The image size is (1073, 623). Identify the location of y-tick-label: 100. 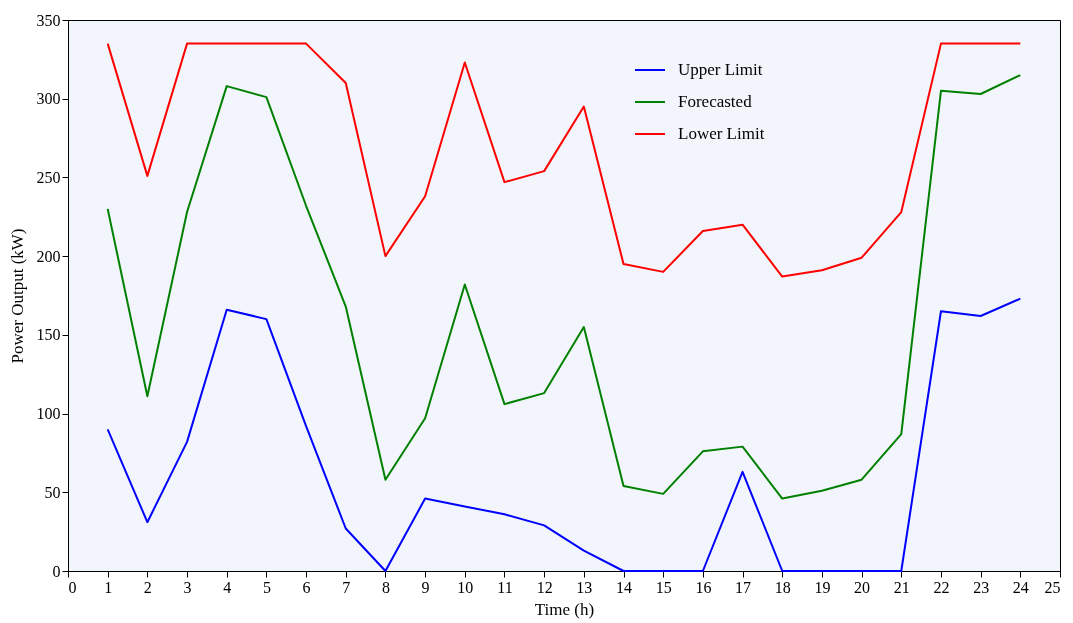
(48, 414).